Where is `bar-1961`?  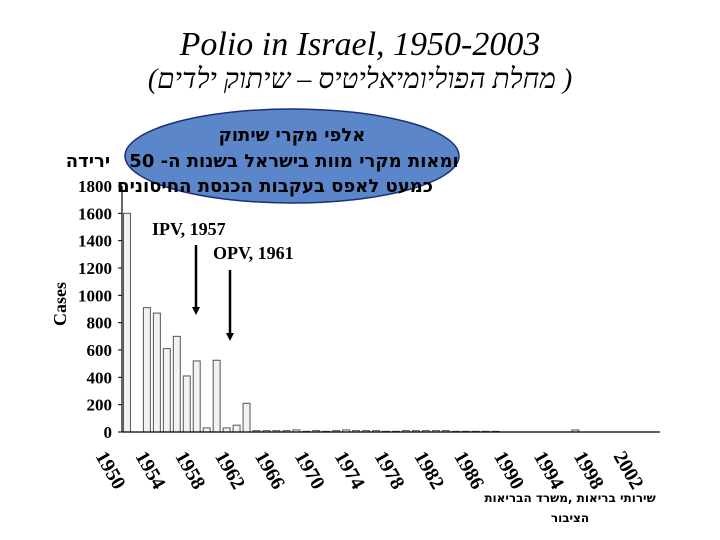
bar-1961 is located at coordinates (236, 428).